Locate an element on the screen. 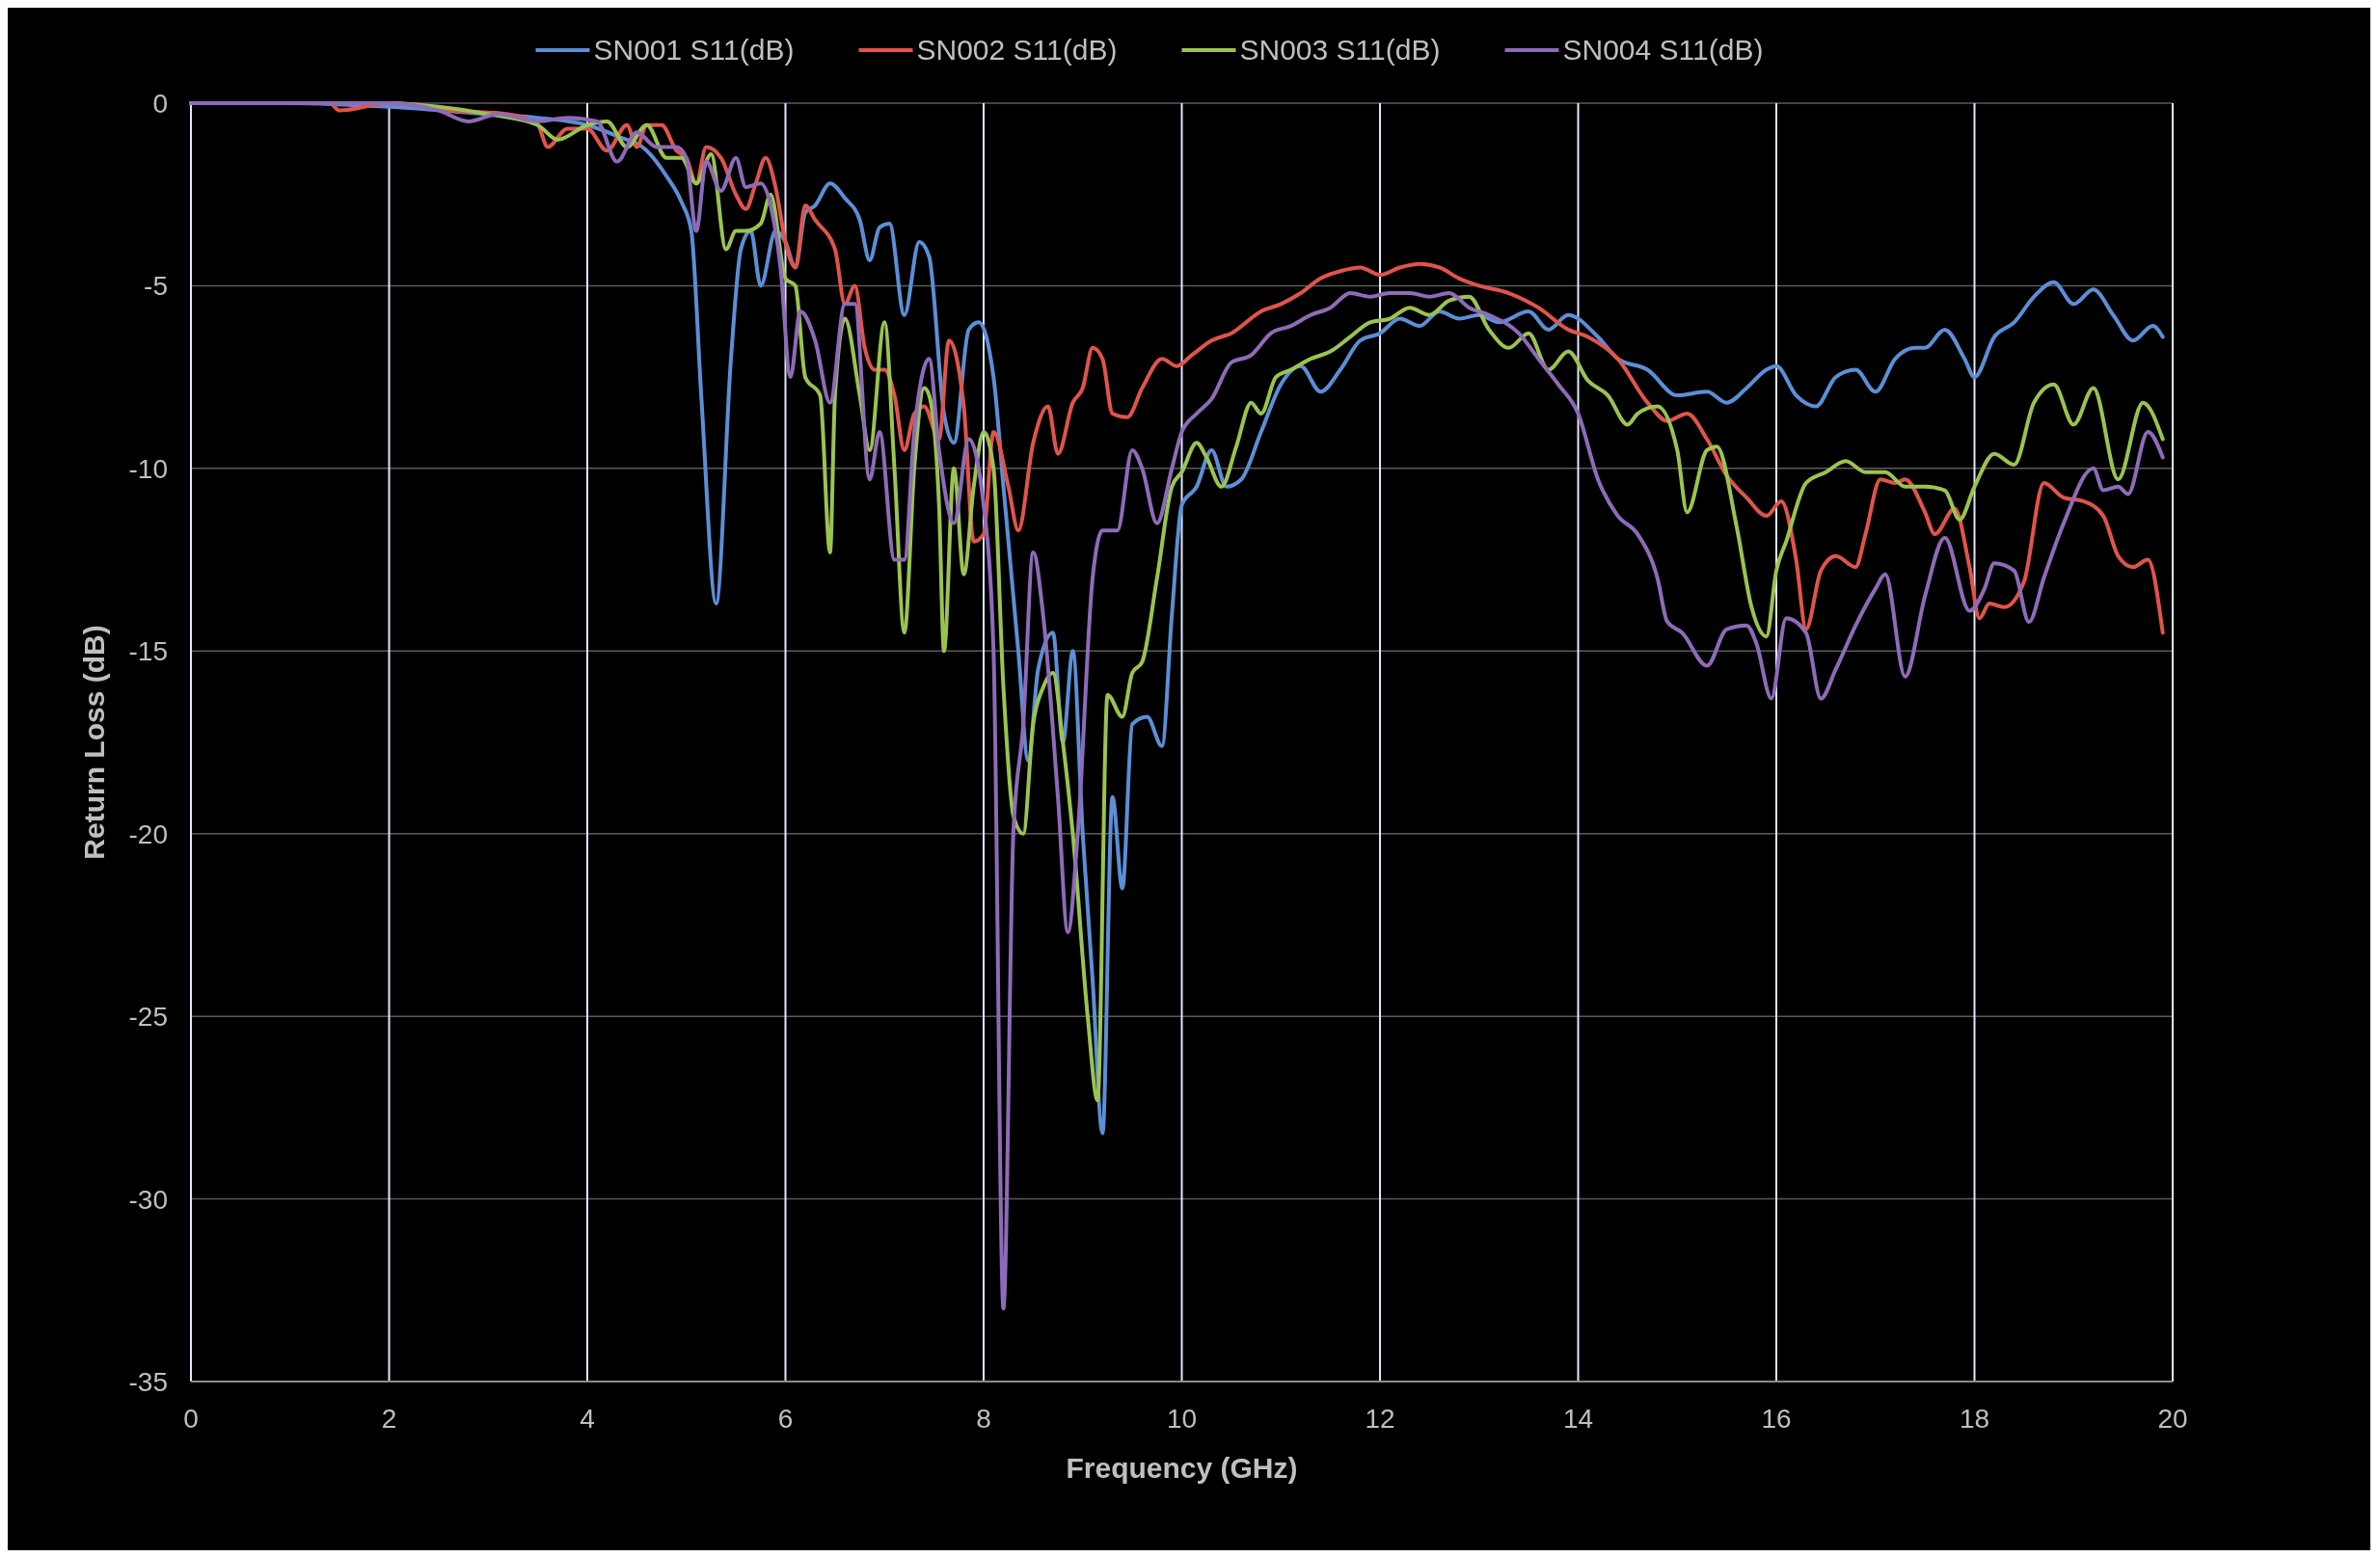 This screenshot has height=1557, width=2380. x-tick-label: 10 is located at coordinates (1182, 1419).